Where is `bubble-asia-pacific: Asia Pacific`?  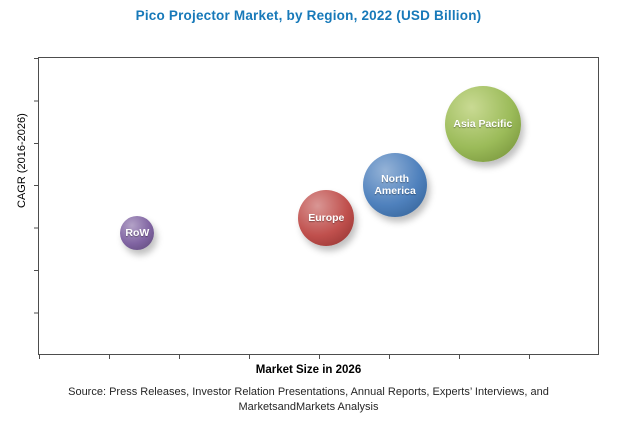
bubble-asia-pacific: Asia Pacific is located at coordinates (482, 123).